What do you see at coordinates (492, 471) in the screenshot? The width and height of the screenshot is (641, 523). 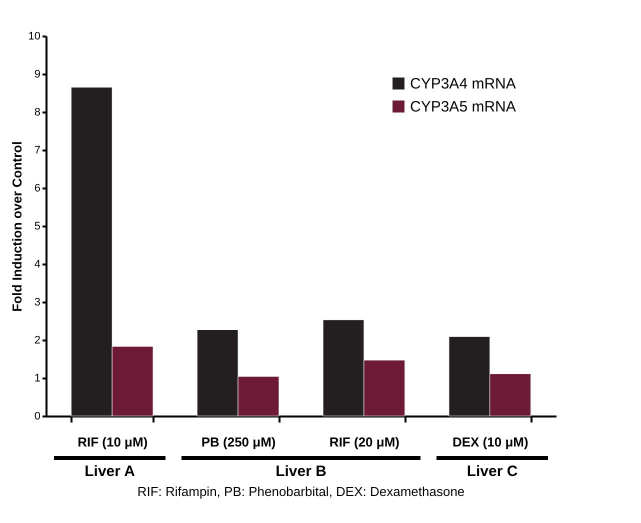 I see `text: Liver C` at bounding box center [492, 471].